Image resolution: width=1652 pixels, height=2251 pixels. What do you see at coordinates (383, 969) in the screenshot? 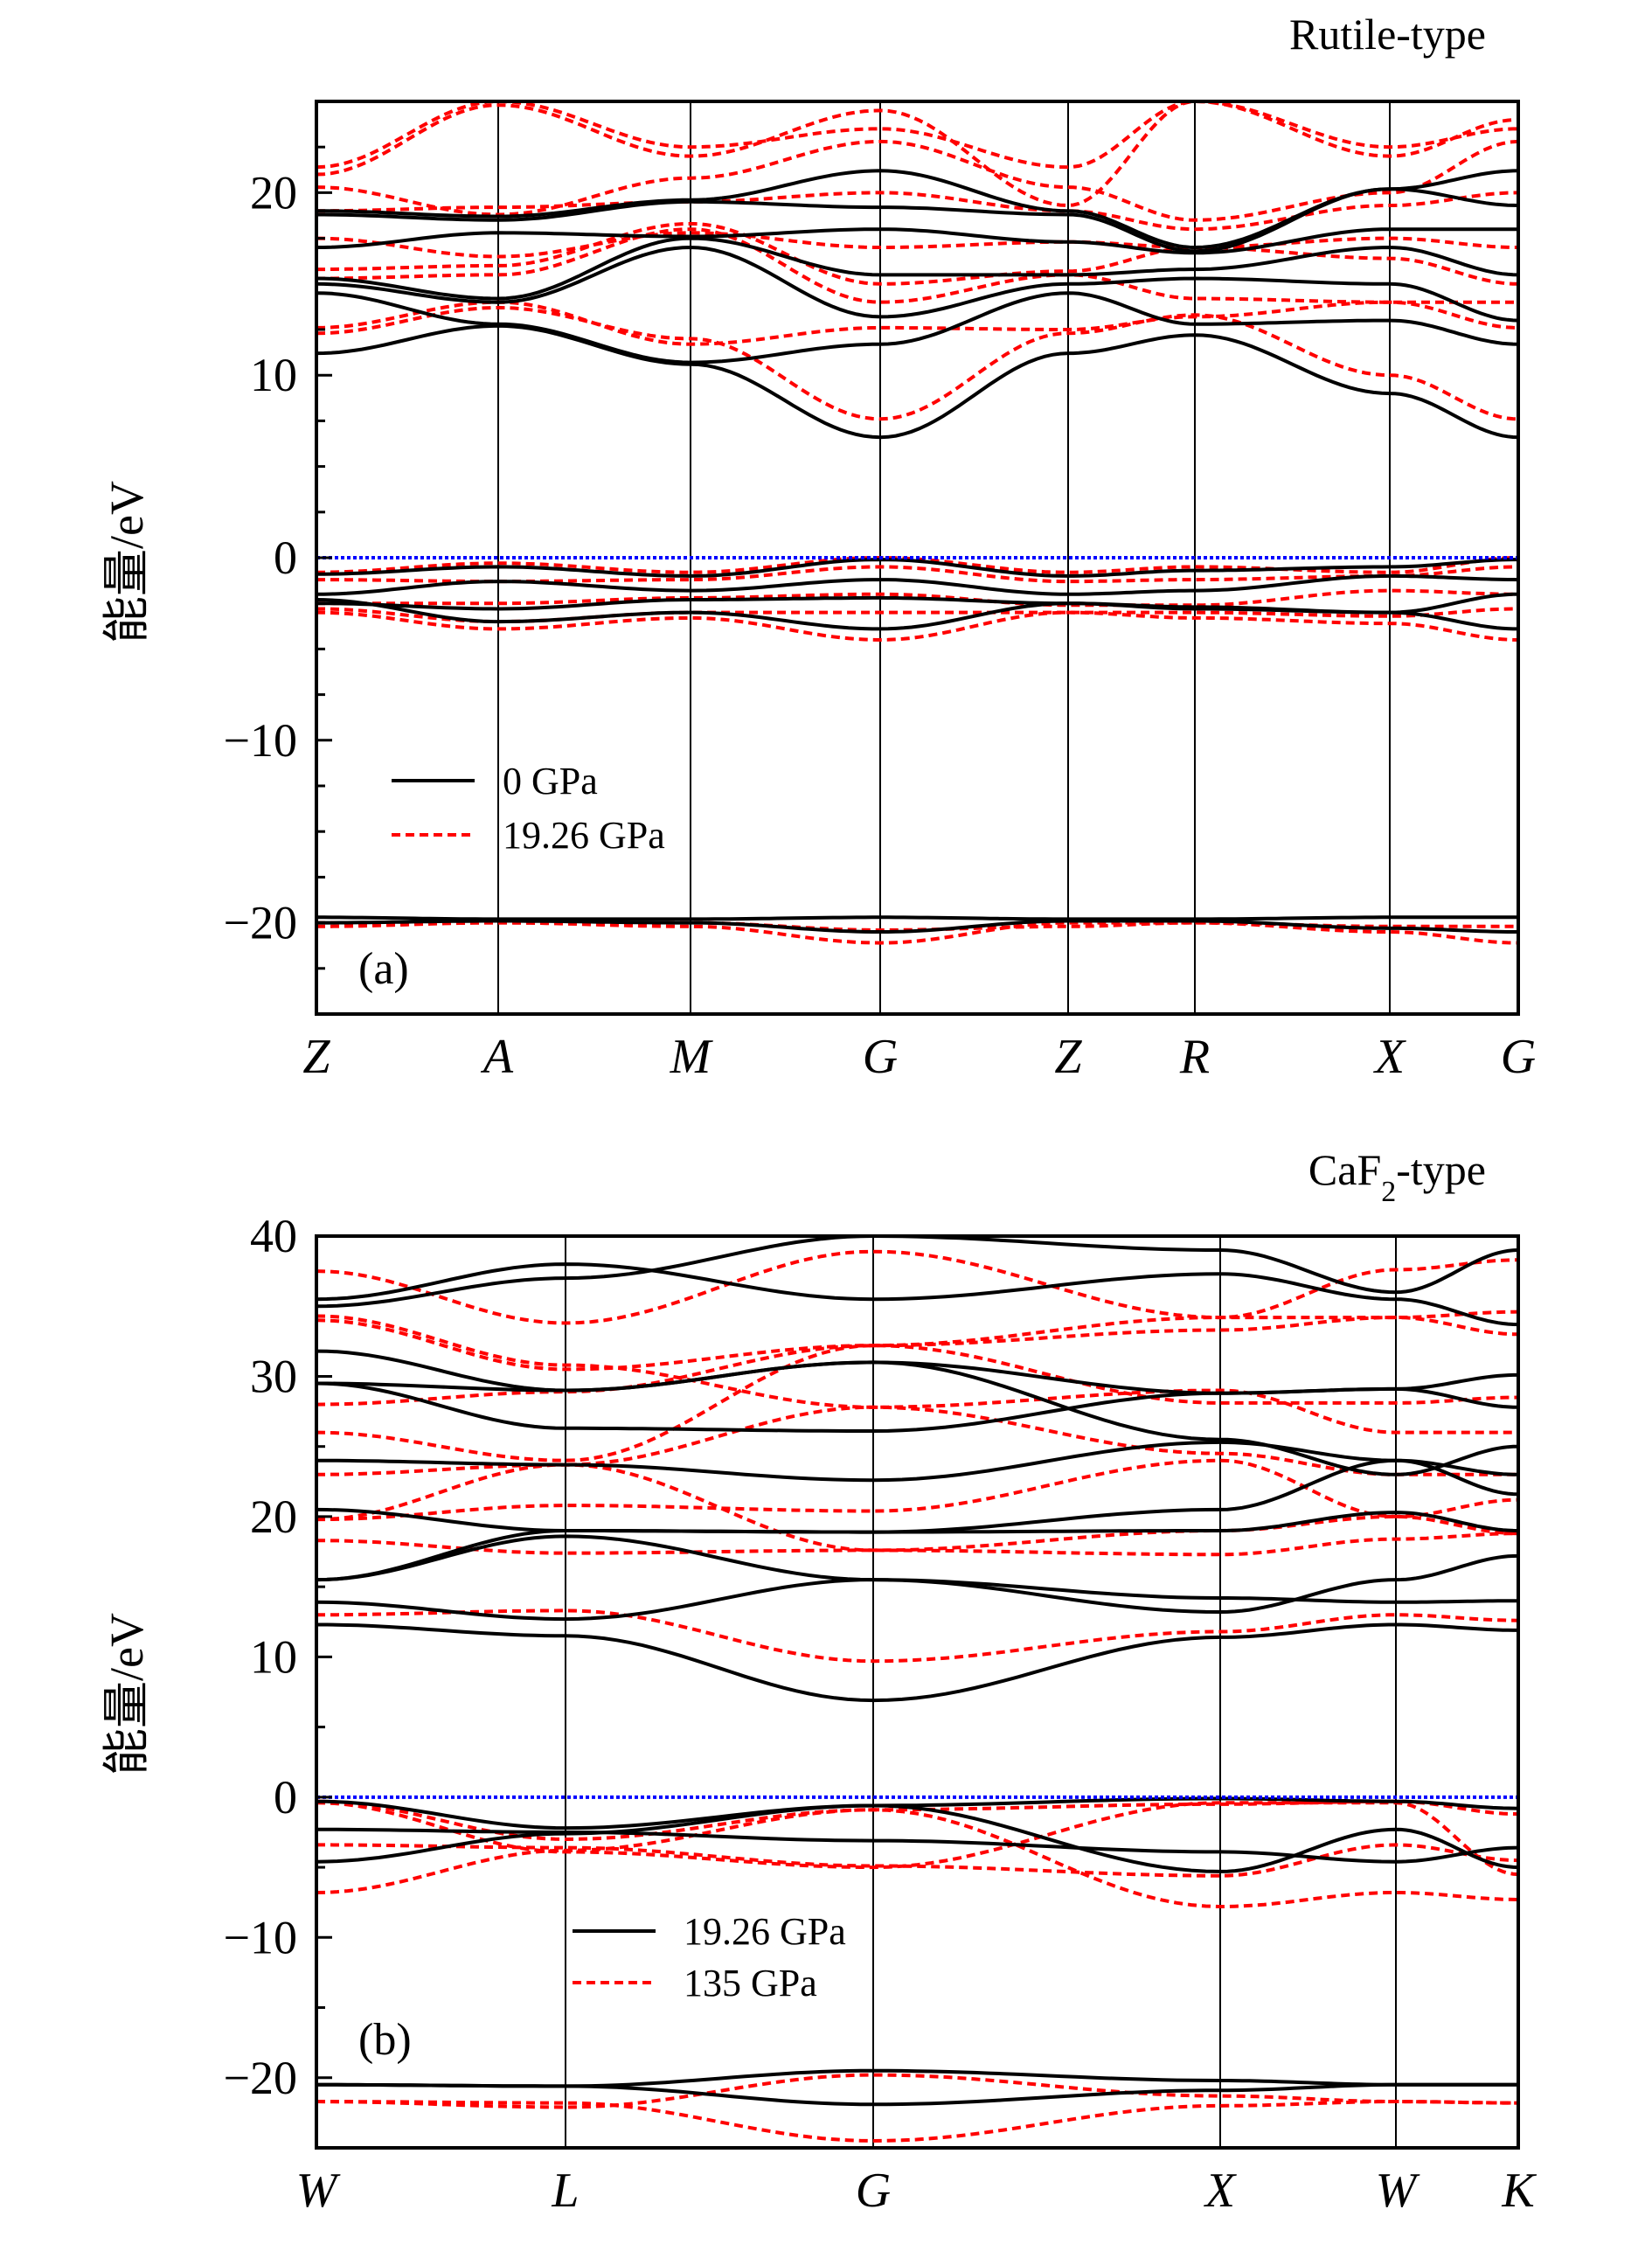
I see `panel-label: (a)` at bounding box center [383, 969].